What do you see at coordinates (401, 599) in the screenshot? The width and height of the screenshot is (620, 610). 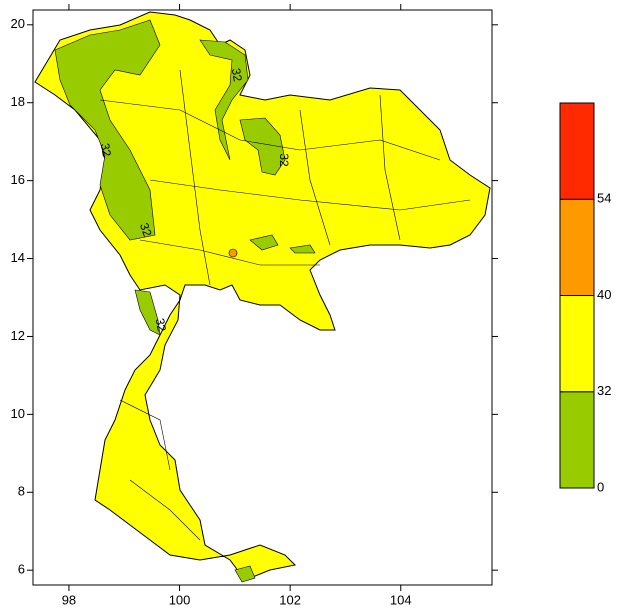 I see `x-tick-label: 104` at bounding box center [401, 599].